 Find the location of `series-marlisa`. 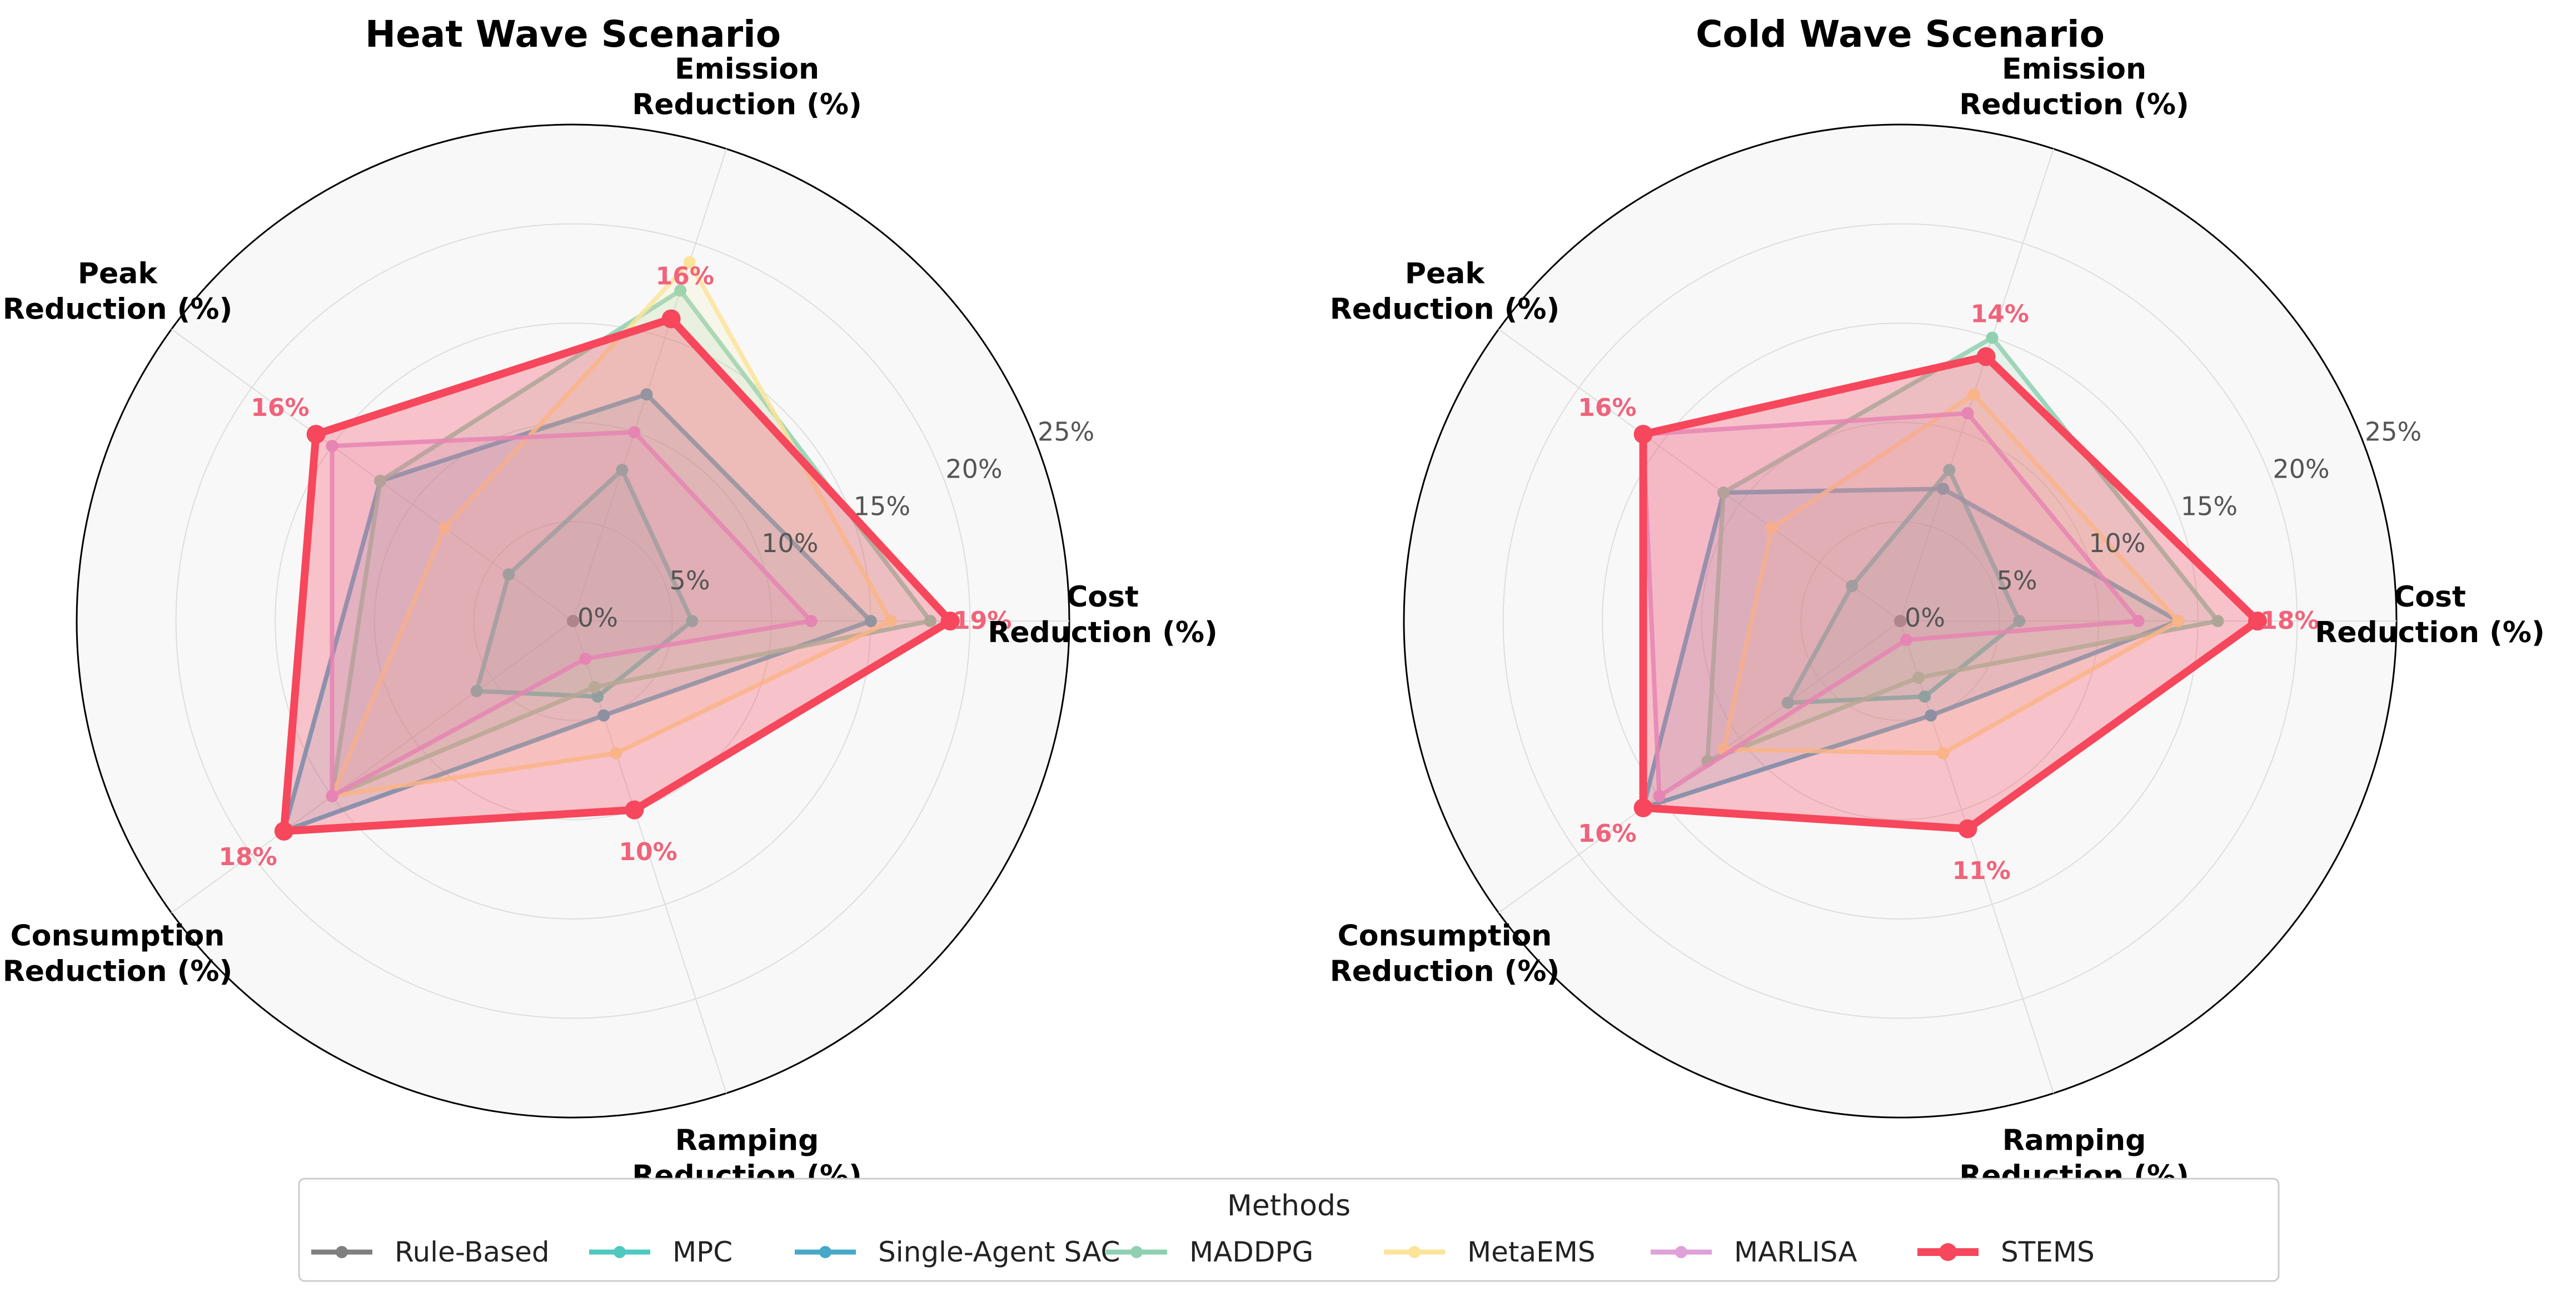

series-marlisa is located at coordinates (572, 614).